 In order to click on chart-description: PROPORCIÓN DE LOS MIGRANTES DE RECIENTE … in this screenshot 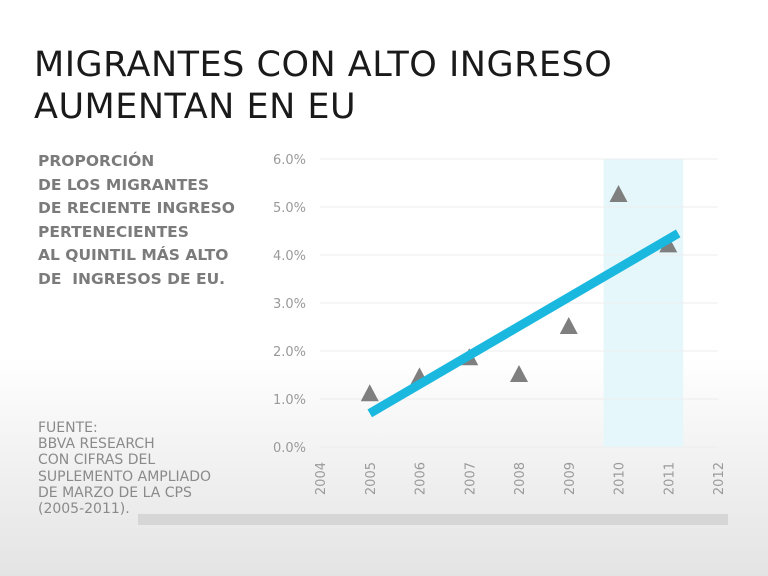, I will do `click(153, 221)`.